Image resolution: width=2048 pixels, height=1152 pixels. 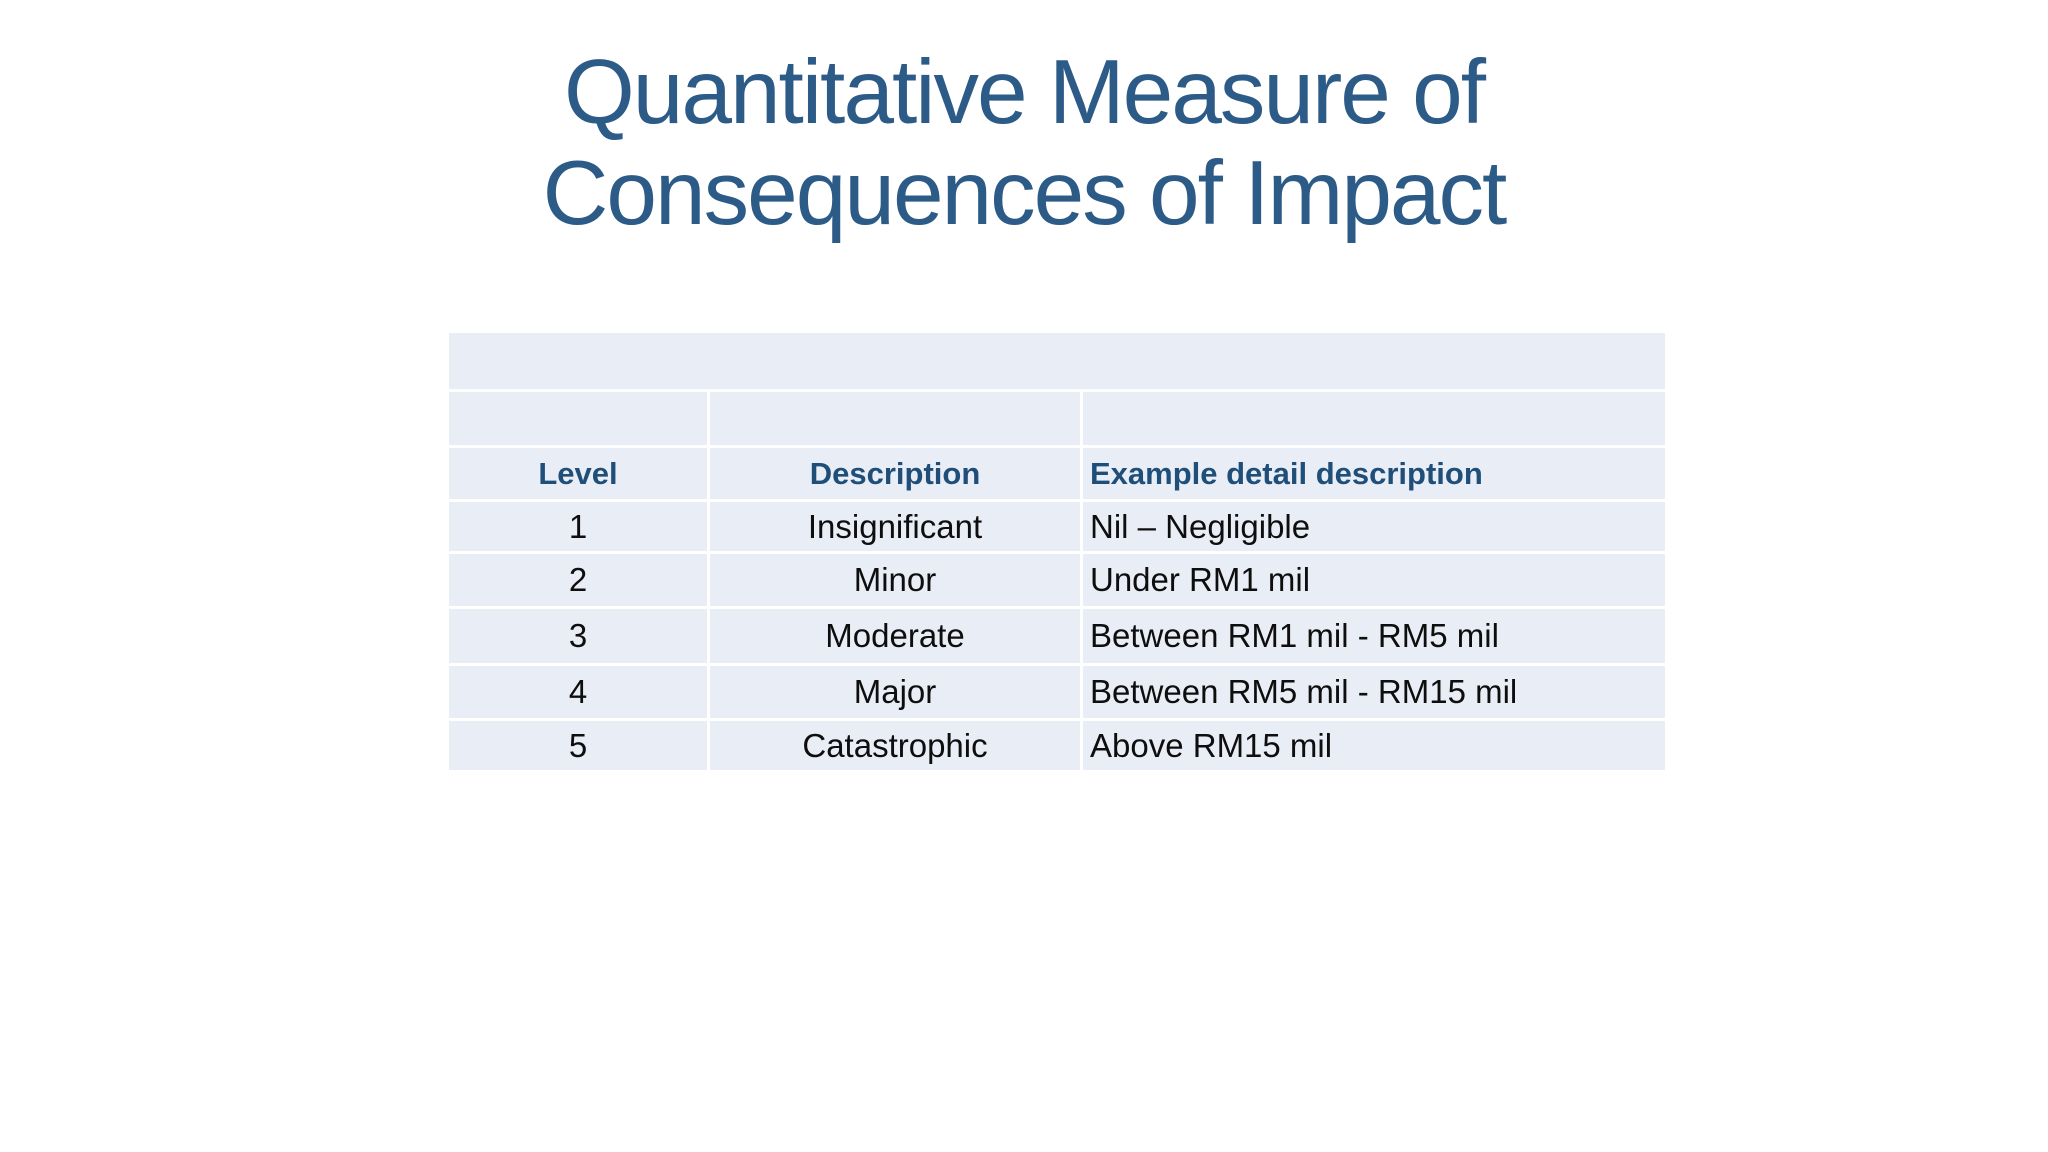 I want to click on table-cell-level: 4, so click(x=578, y=692).